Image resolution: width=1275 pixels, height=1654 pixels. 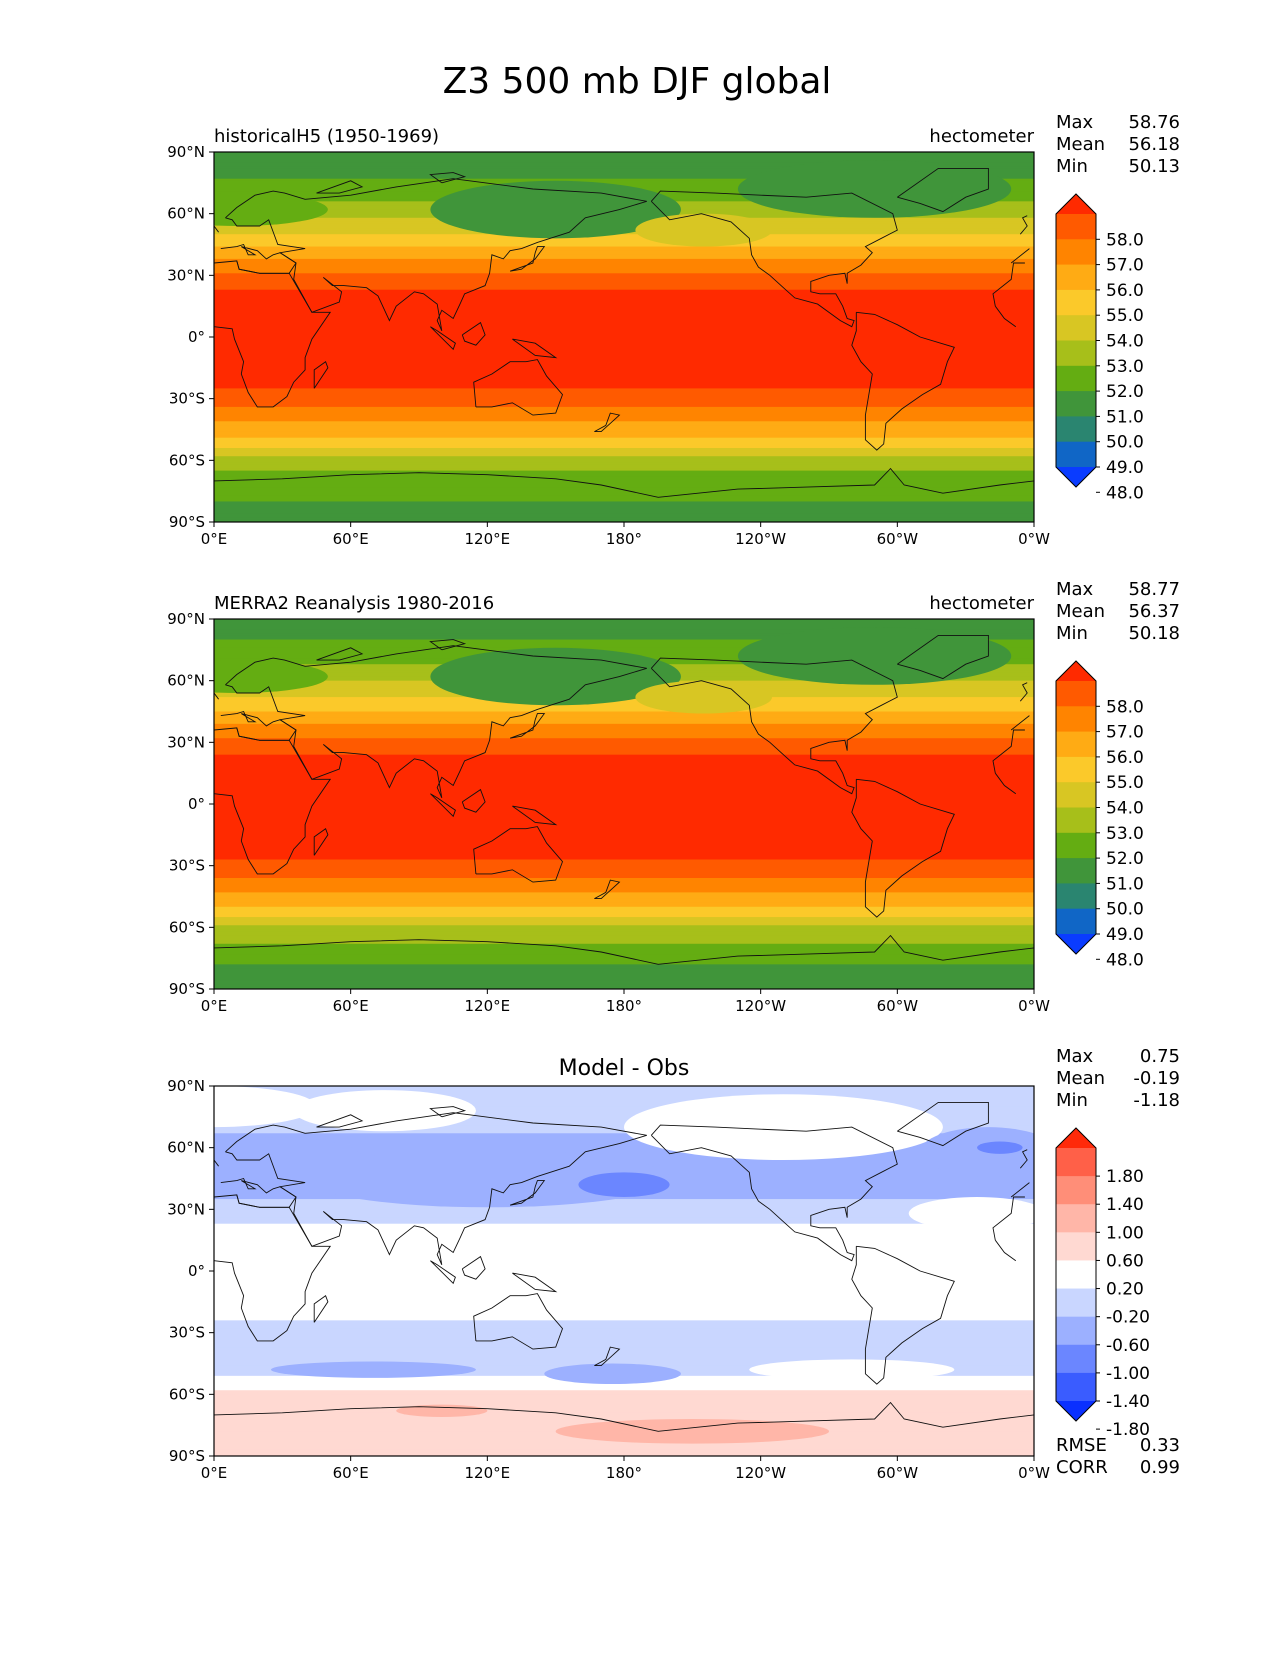 I want to click on stat-value: 50.13, so click(x=1154, y=166).